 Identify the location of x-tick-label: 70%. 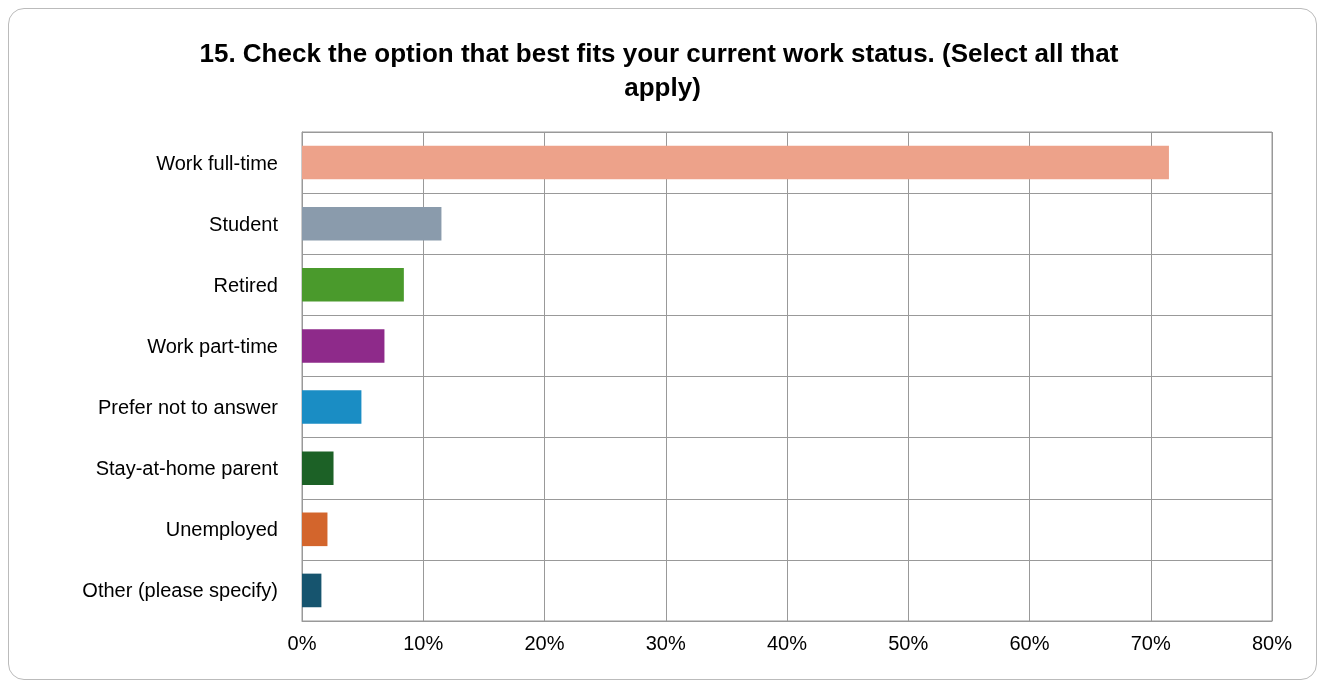
(1150, 643).